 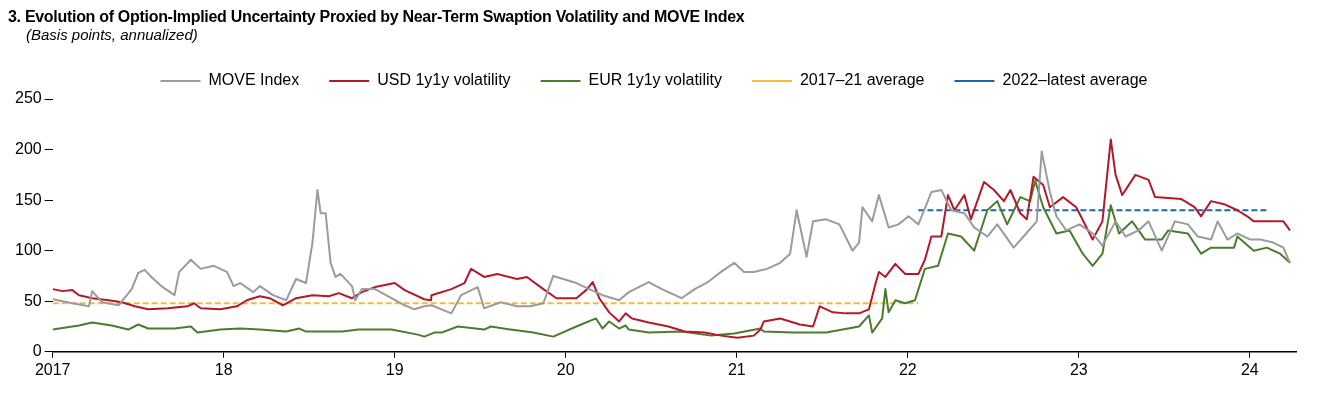 What do you see at coordinates (28, 148) in the screenshot?
I see `y-tick-label: 200` at bounding box center [28, 148].